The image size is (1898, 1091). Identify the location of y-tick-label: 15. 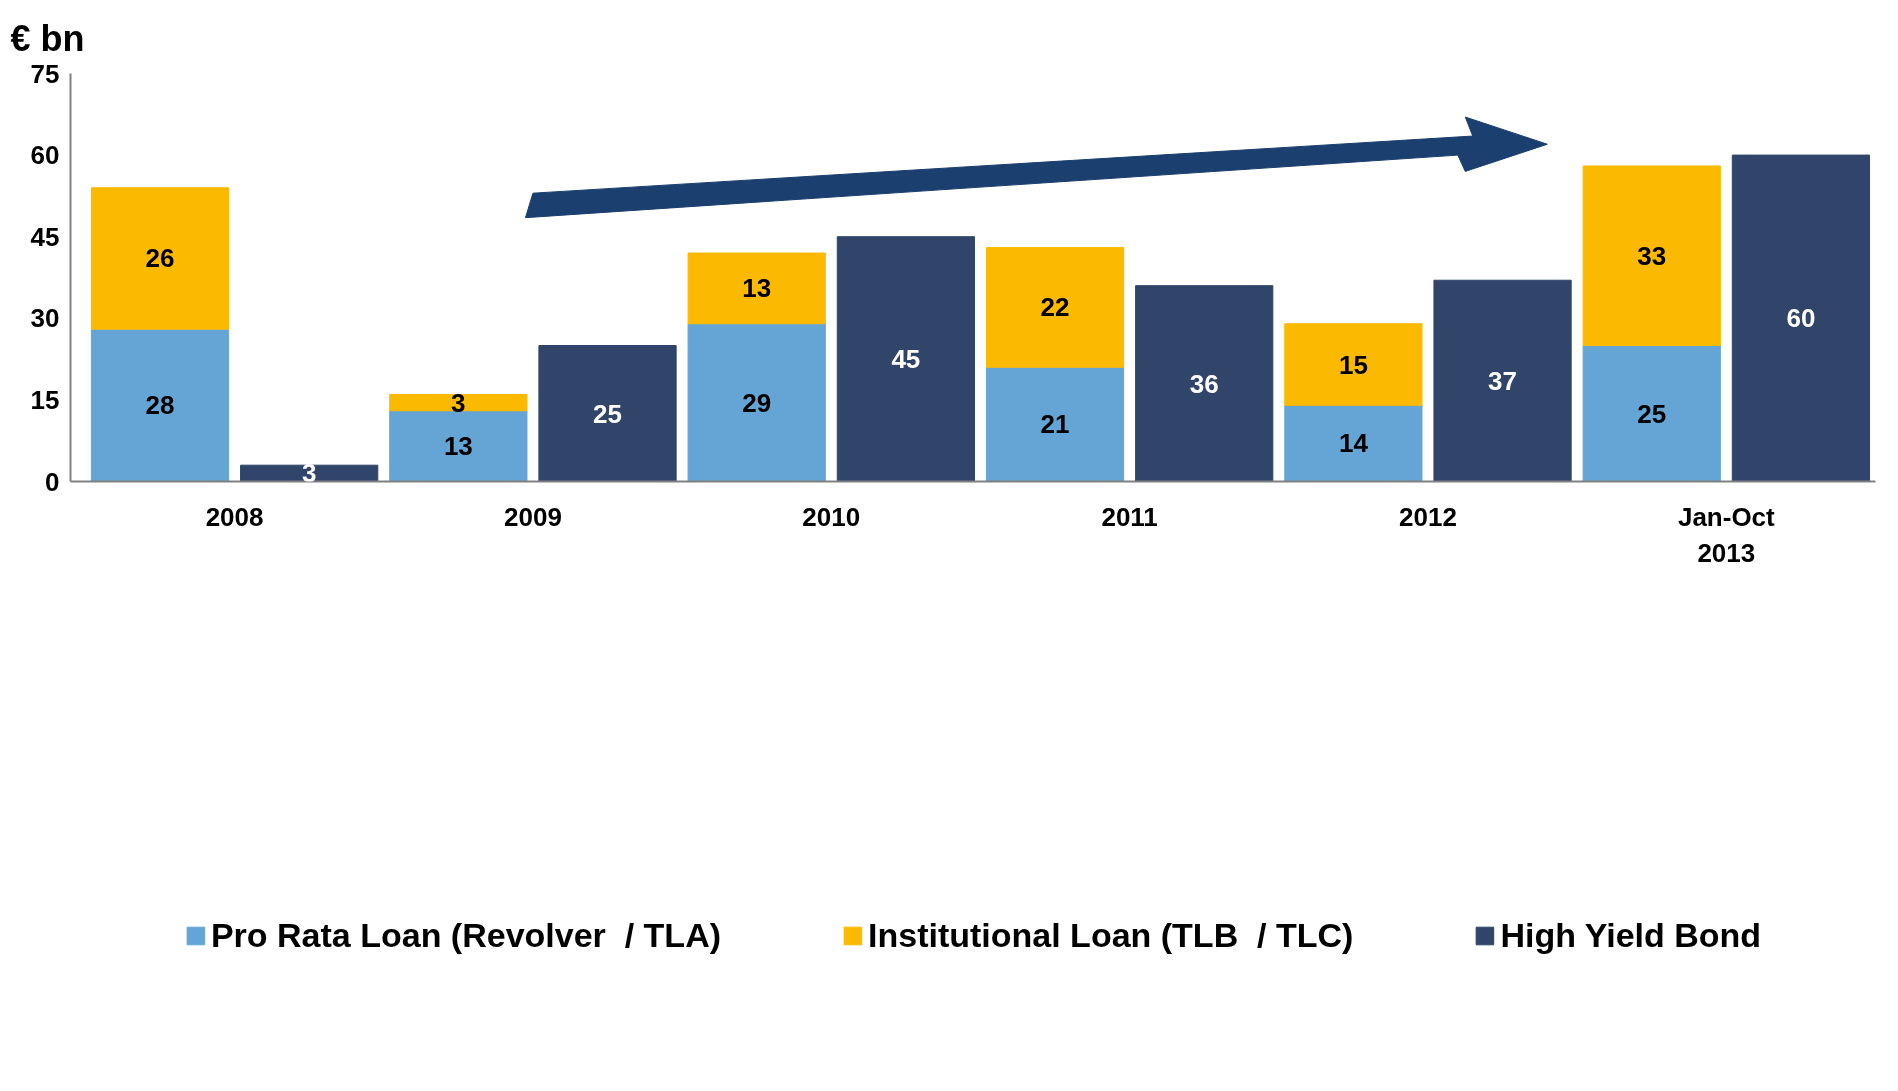
(45, 399).